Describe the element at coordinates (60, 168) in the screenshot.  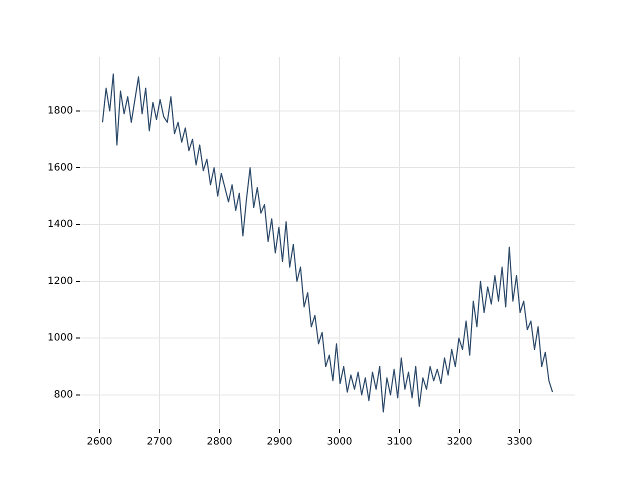
I see `y-tick-label: 1600` at that location.